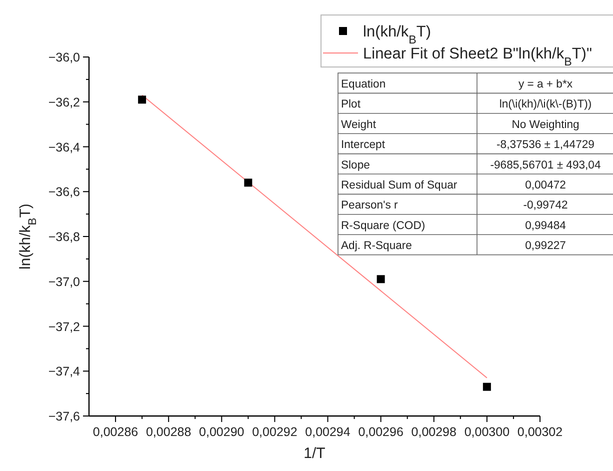 This screenshot has width=613, height=471. Describe the element at coordinates (359, 124) in the screenshot. I see `annotation: Weight` at that location.